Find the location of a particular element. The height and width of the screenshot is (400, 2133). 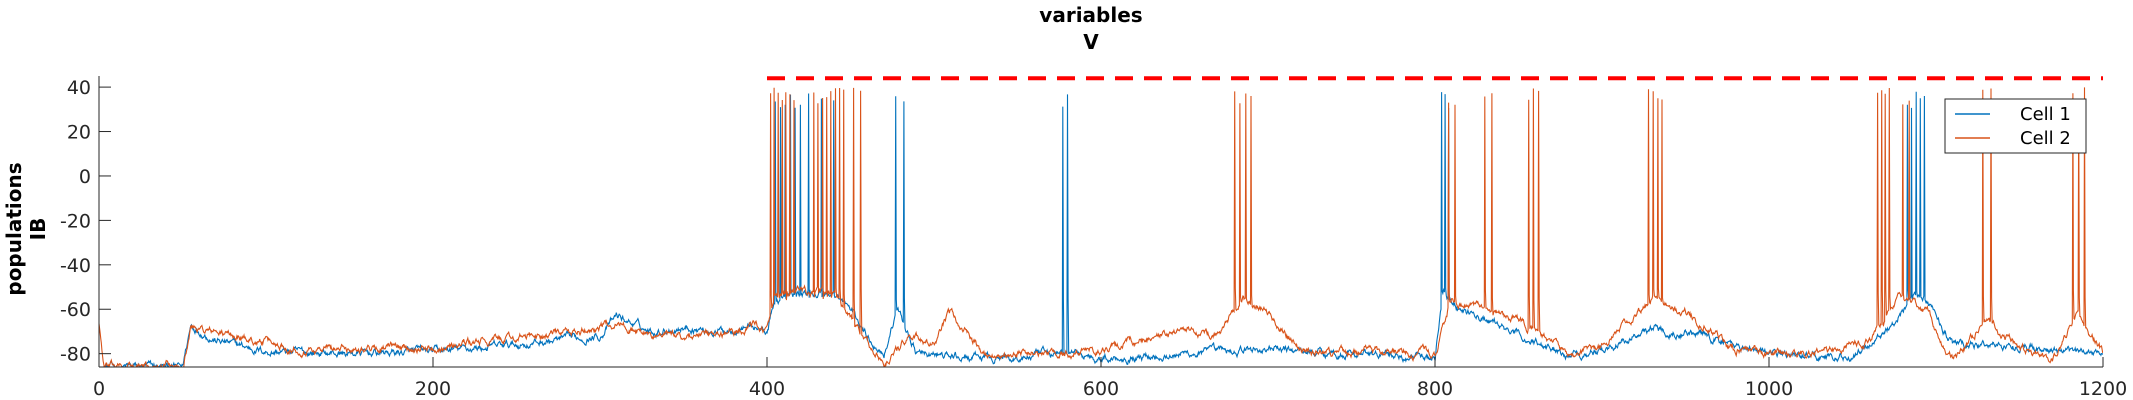

x-tick-label: 200 is located at coordinates (433, 389).